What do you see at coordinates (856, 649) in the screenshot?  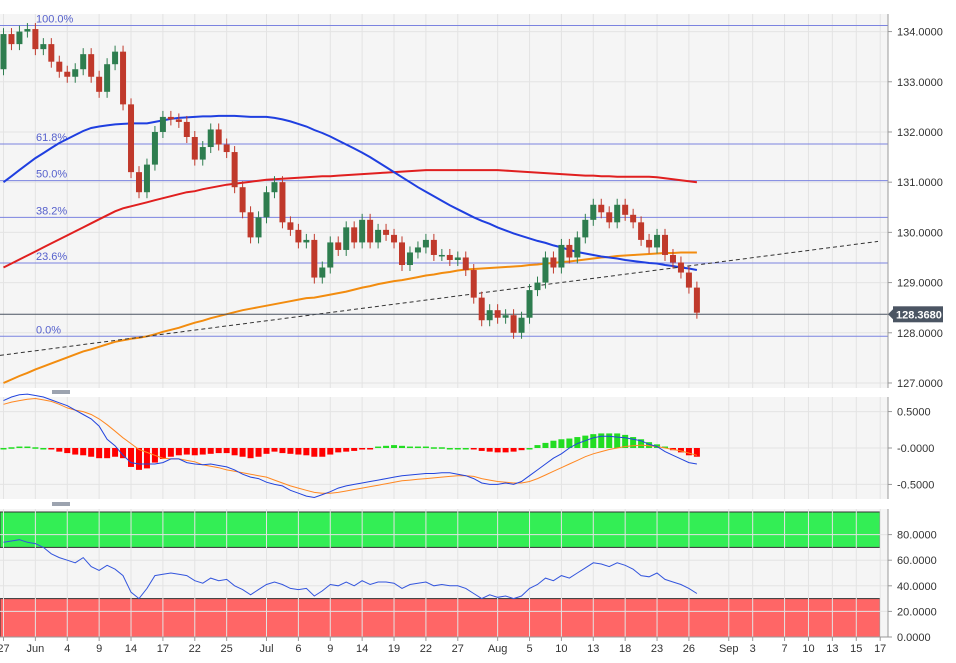 I see `x-tick-label: 15` at bounding box center [856, 649].